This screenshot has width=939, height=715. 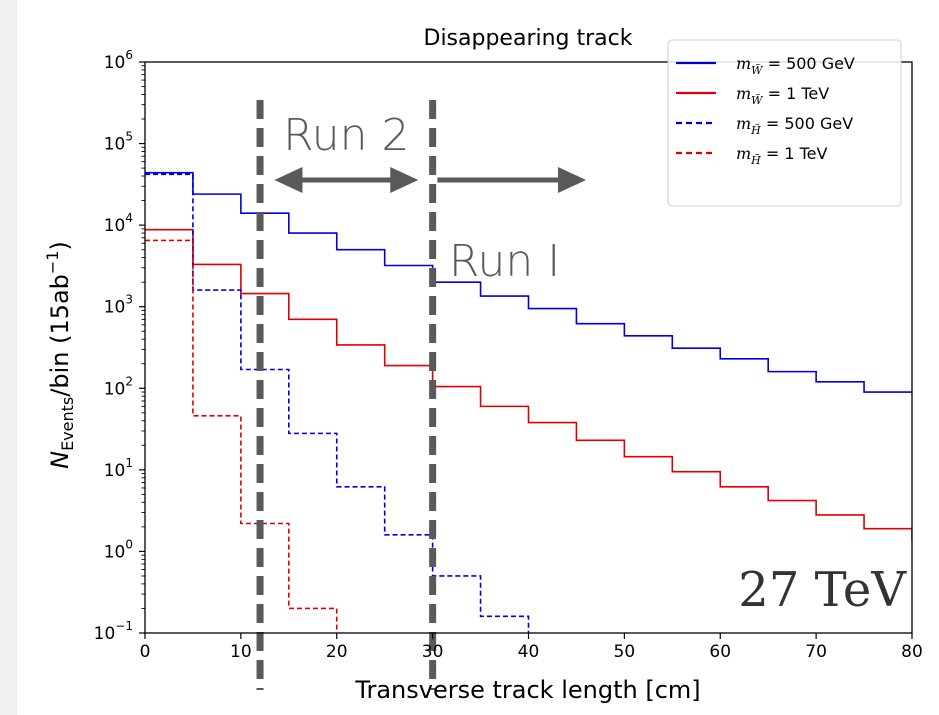 What do you see at coordinates (782, 95) in the screenshot?
I see `legend-entry-2: mW̃ = 1 TeV` at bounding box center [782, 95].